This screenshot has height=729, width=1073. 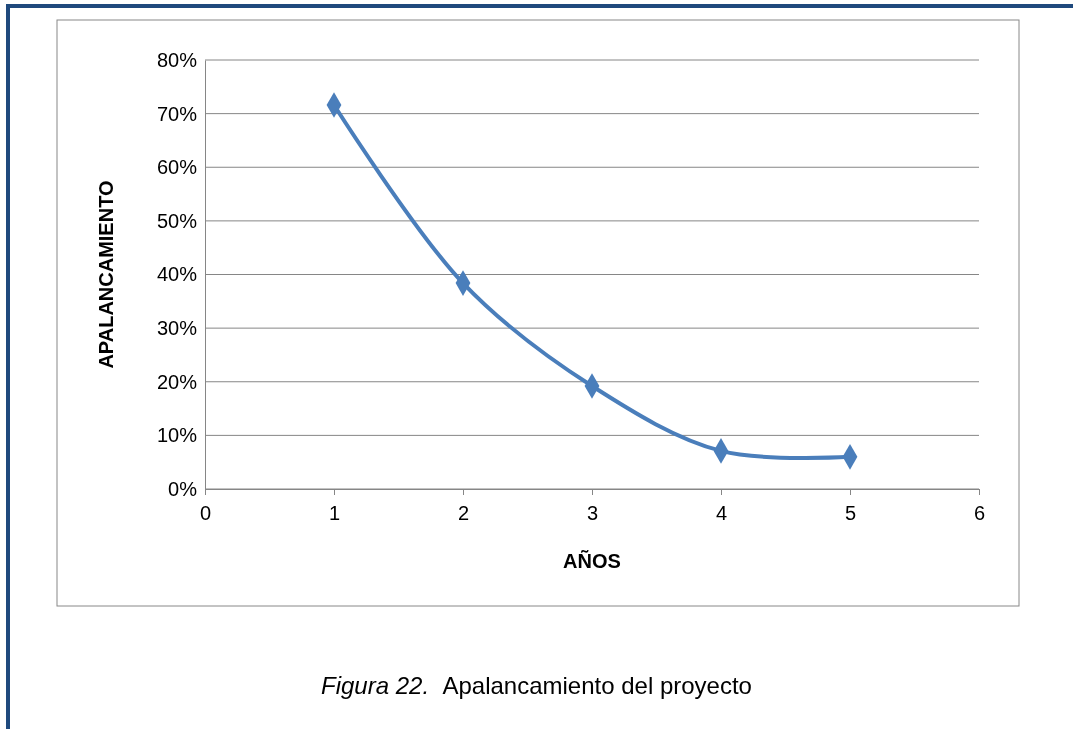 What do you see at coordinates (592, 561) in the screenshot?
I see `x-axis-title: AÑOS` at bounding box center [592, 561].